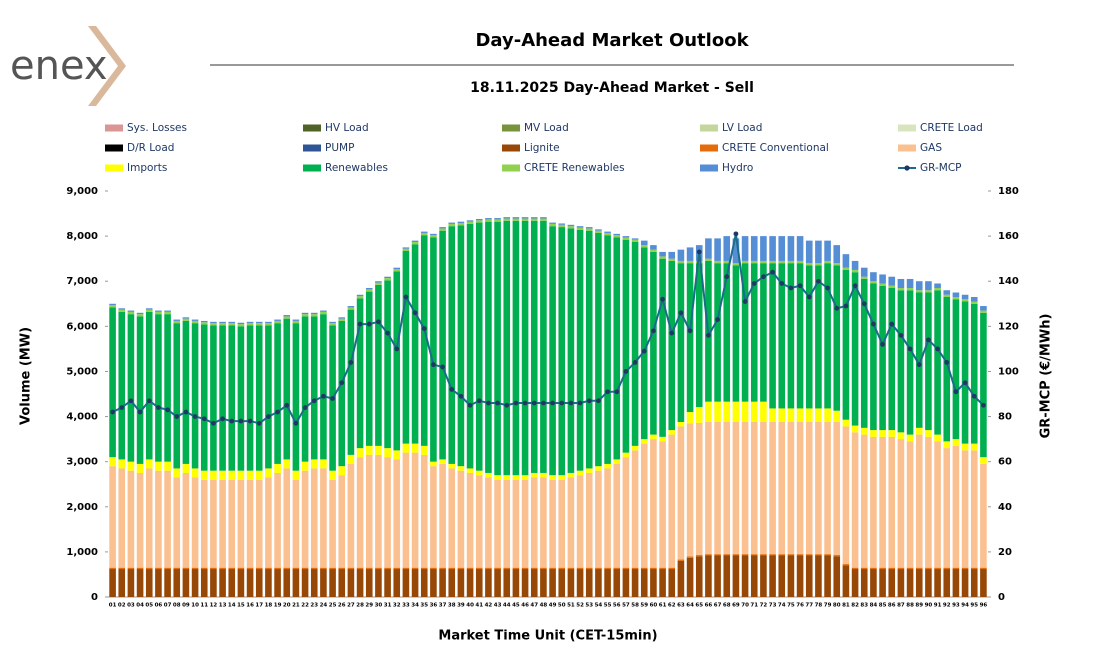  What do you see at coordinates (864, 606) in the screenshot?
I see `x-tick-label: 83` at bounding box center [864, 606].